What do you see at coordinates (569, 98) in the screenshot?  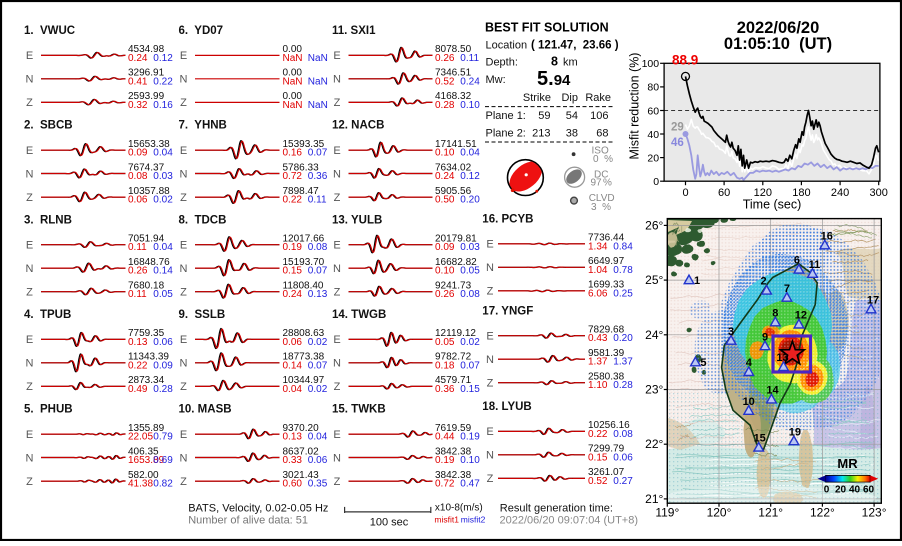 I see `svg-text: Dip` at bounding box center [569, 98].